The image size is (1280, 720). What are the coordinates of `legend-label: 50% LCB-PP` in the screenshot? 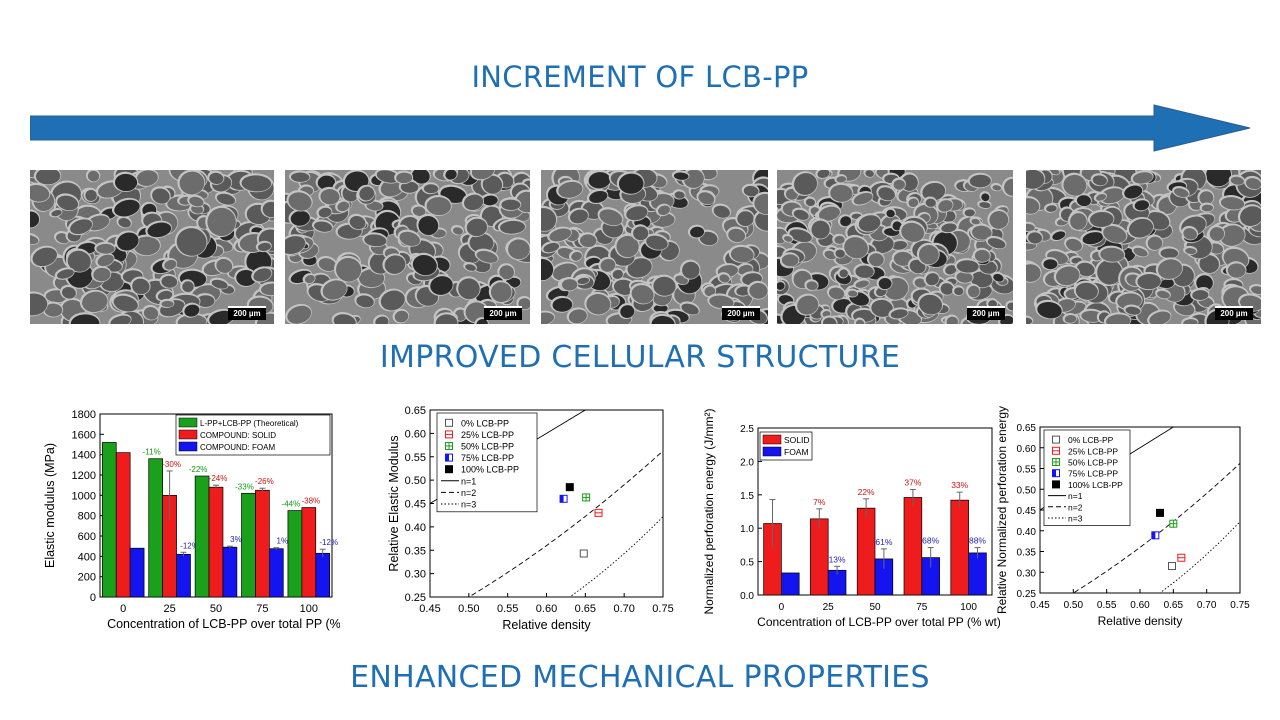 It's located at (487, 447).